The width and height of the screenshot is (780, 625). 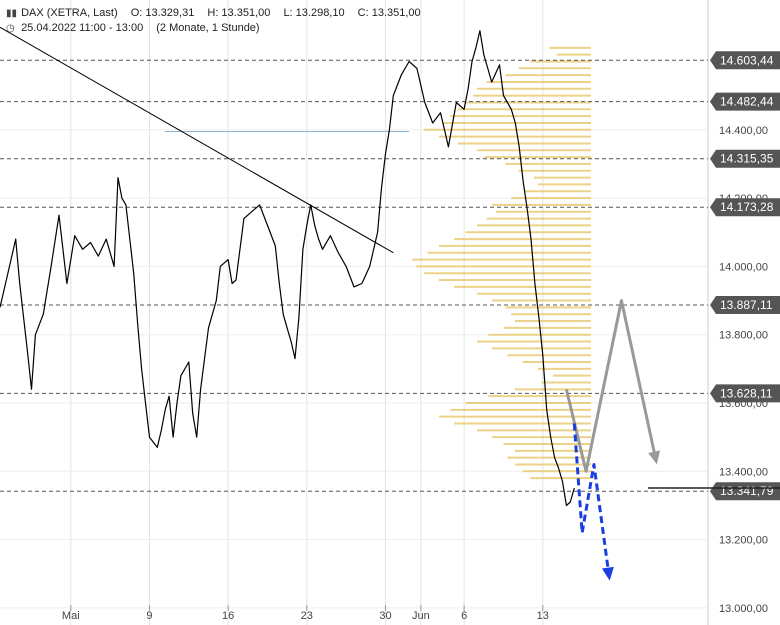 What do you see at coordinates (607, 573) in the screenshot?
I see `blue-arrowhead` at bounding box center [607, 573].